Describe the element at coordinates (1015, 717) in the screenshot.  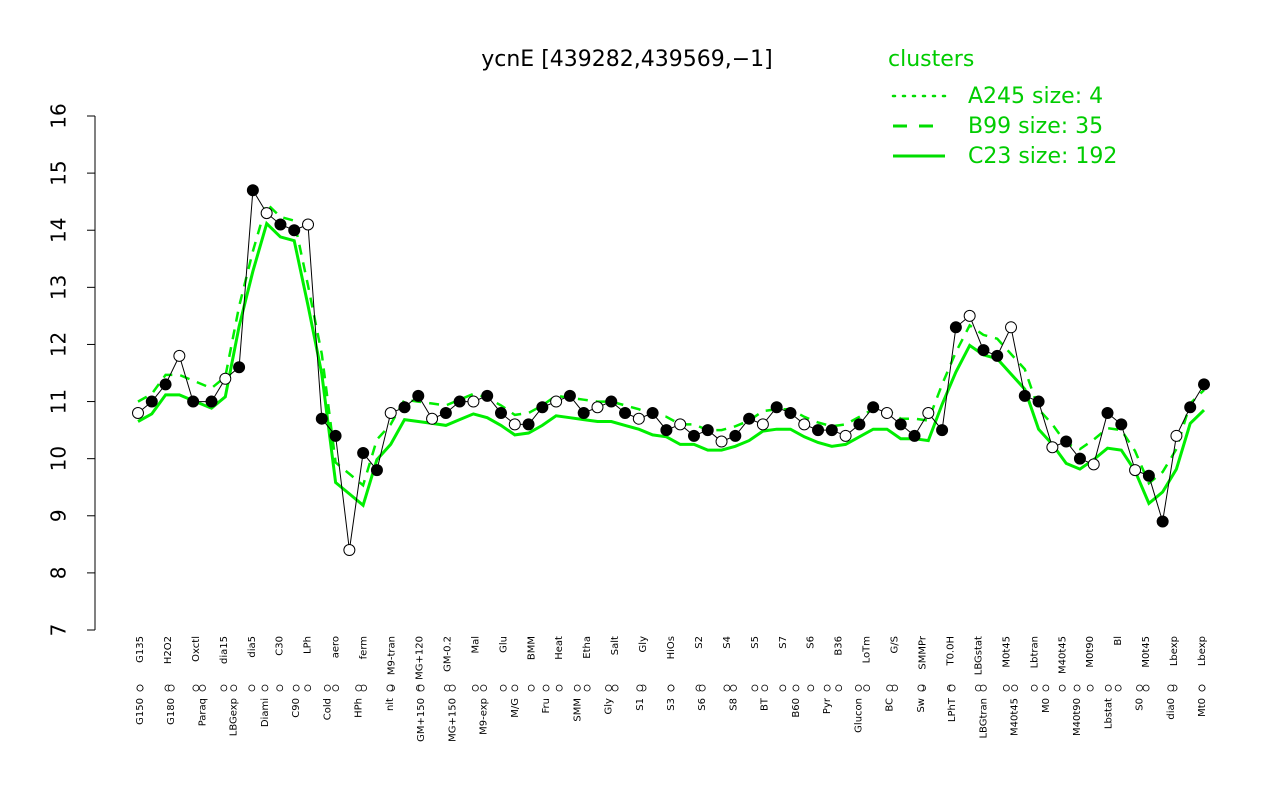
I see `x-tick-label-bottom: M40t45` at that location.